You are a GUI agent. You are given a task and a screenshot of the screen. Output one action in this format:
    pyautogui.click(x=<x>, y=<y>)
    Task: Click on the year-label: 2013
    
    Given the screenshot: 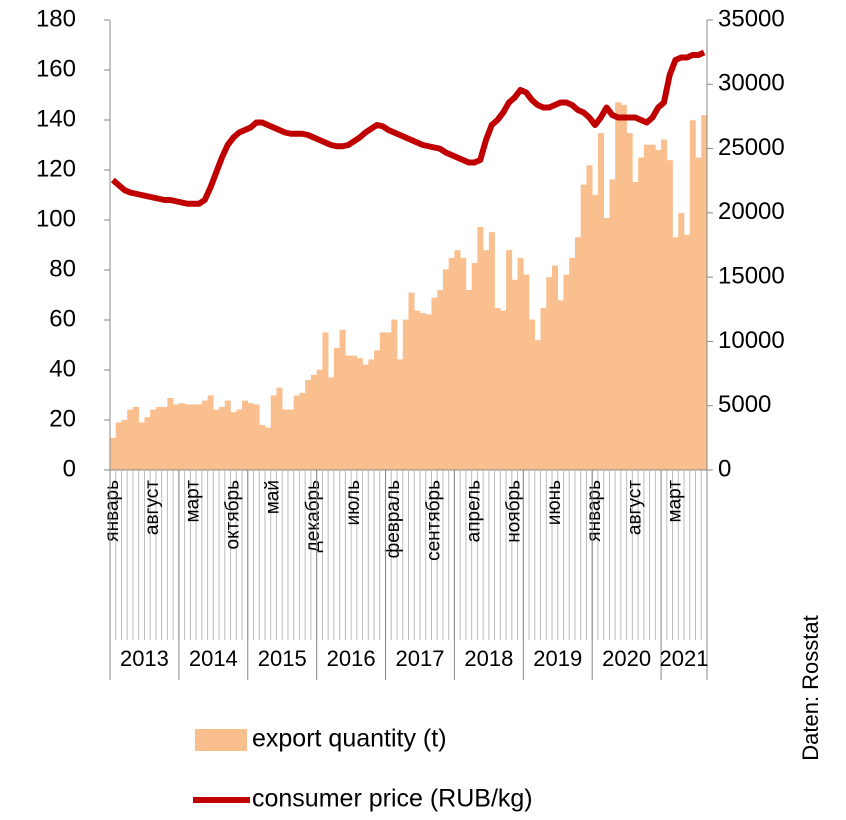 What is the action you would take?
    pyautogui.click(x=144, y=658)
    